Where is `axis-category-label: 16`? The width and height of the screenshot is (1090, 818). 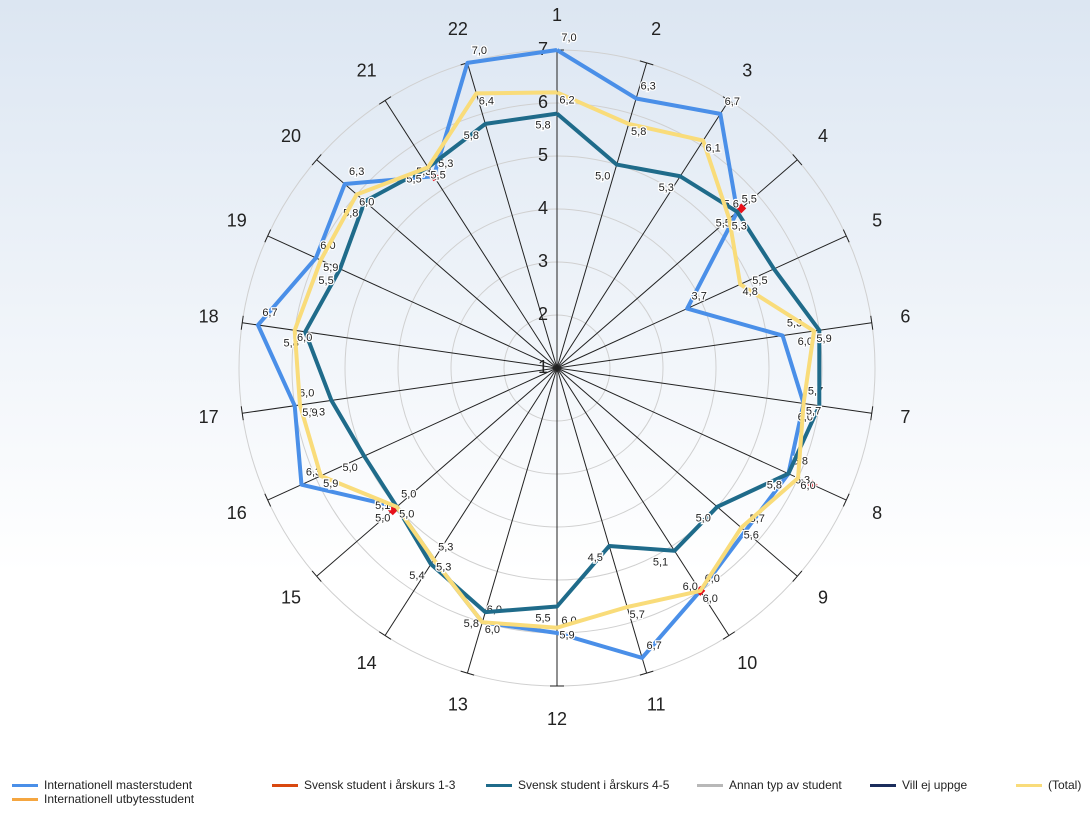
axis-category-label: 16 is located at coordinates (237, 513).